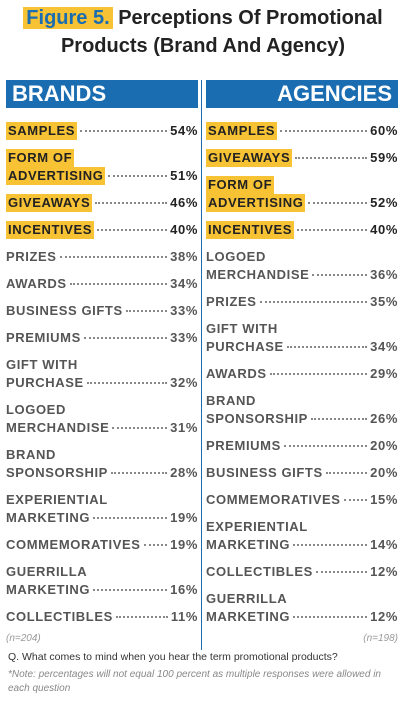 The width and height of the screenshot is (406, 711). What do you see at coordinates (184, 427) in the screenshot?
I see `item-value: 31%` at bounding box center [184, 427].